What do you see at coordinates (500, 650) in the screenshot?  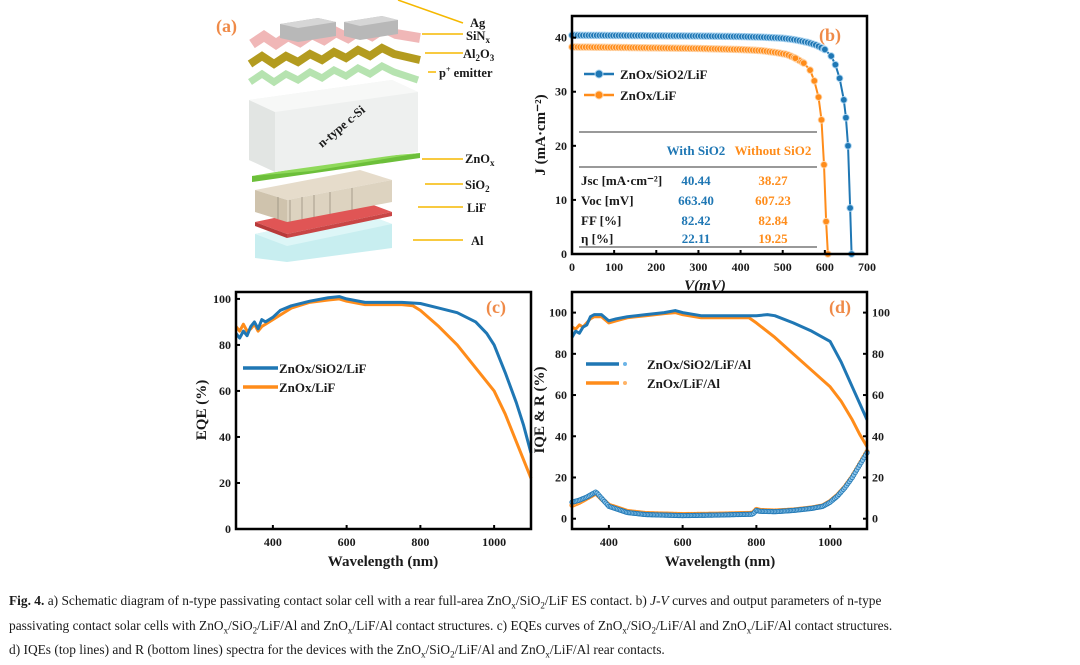 I see `caption-text: /LiF/Al and ZnO` at bounding box center [500, 650].